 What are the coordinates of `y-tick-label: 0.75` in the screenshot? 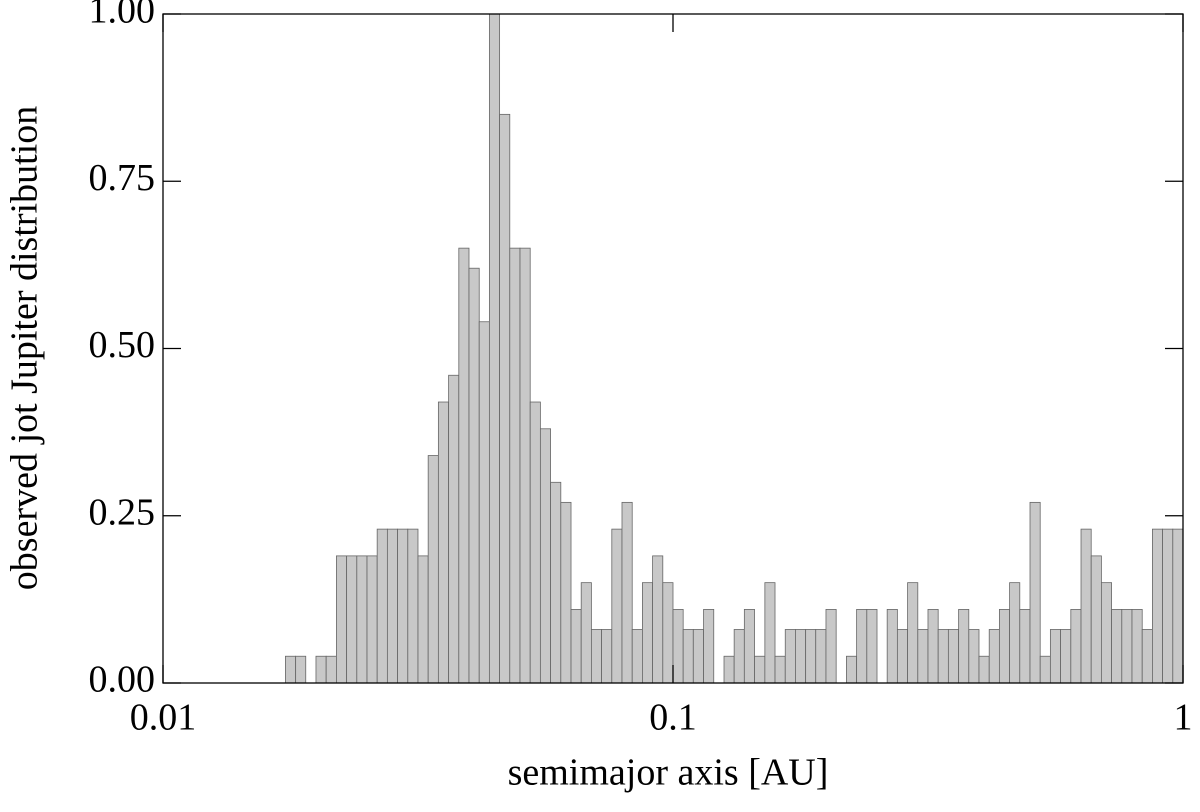 It's located at (122, 178).